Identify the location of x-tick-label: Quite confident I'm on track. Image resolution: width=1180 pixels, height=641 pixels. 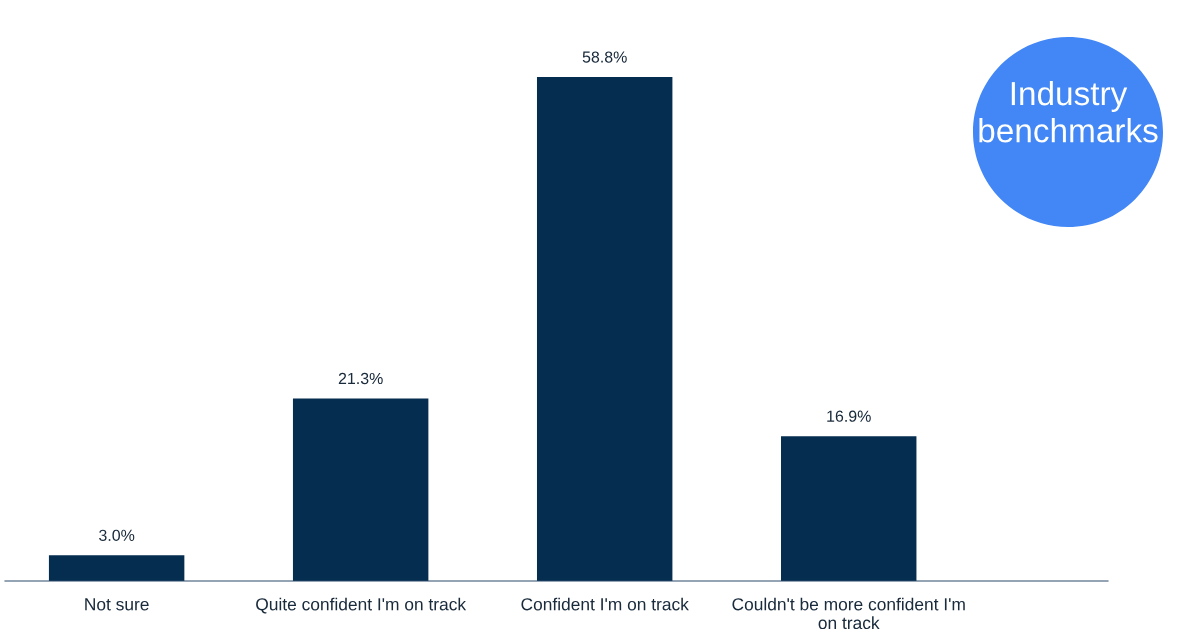
(361, 605).